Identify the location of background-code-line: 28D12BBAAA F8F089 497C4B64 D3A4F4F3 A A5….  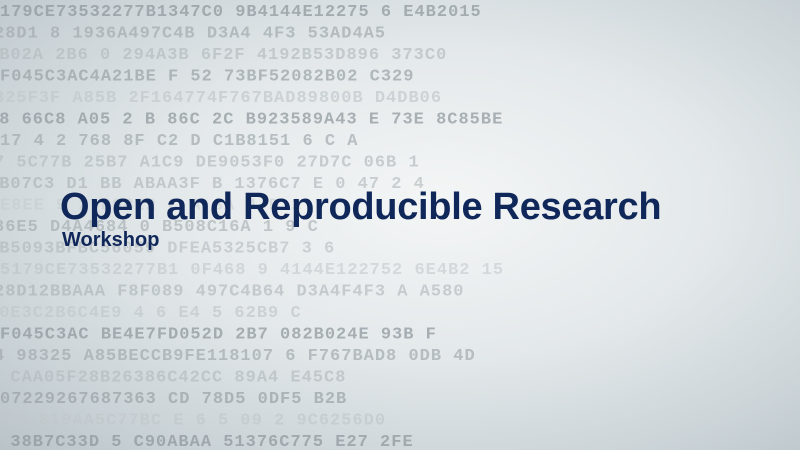
(232, 292).